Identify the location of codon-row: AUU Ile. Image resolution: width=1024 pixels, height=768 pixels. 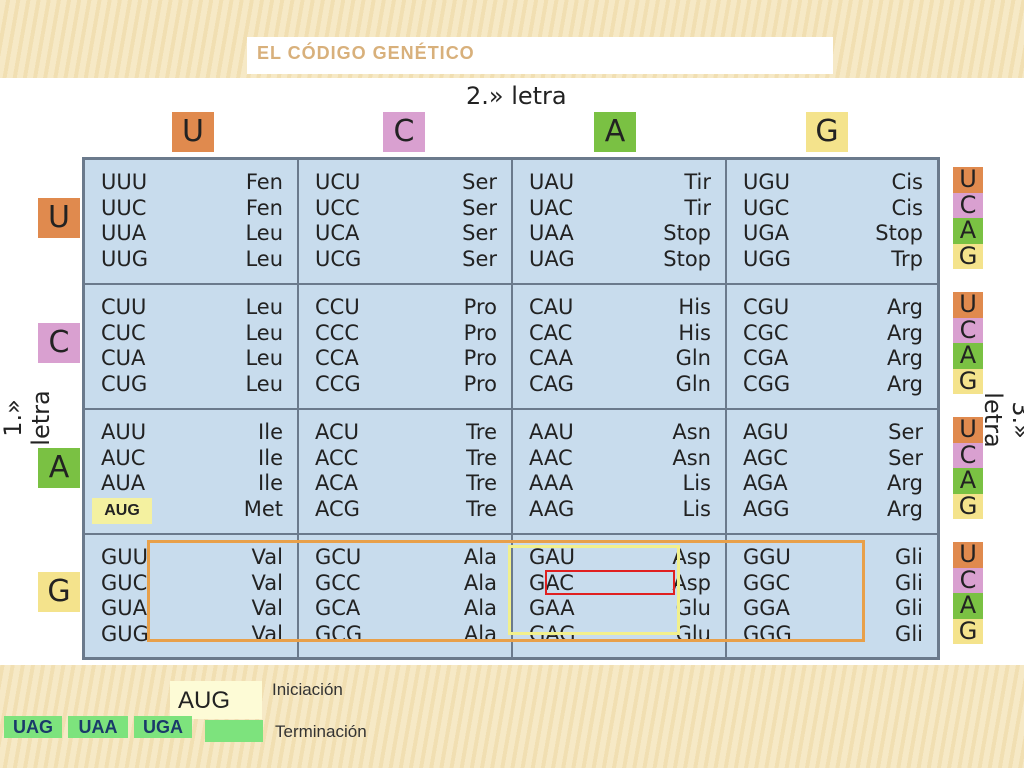
(192, 433).